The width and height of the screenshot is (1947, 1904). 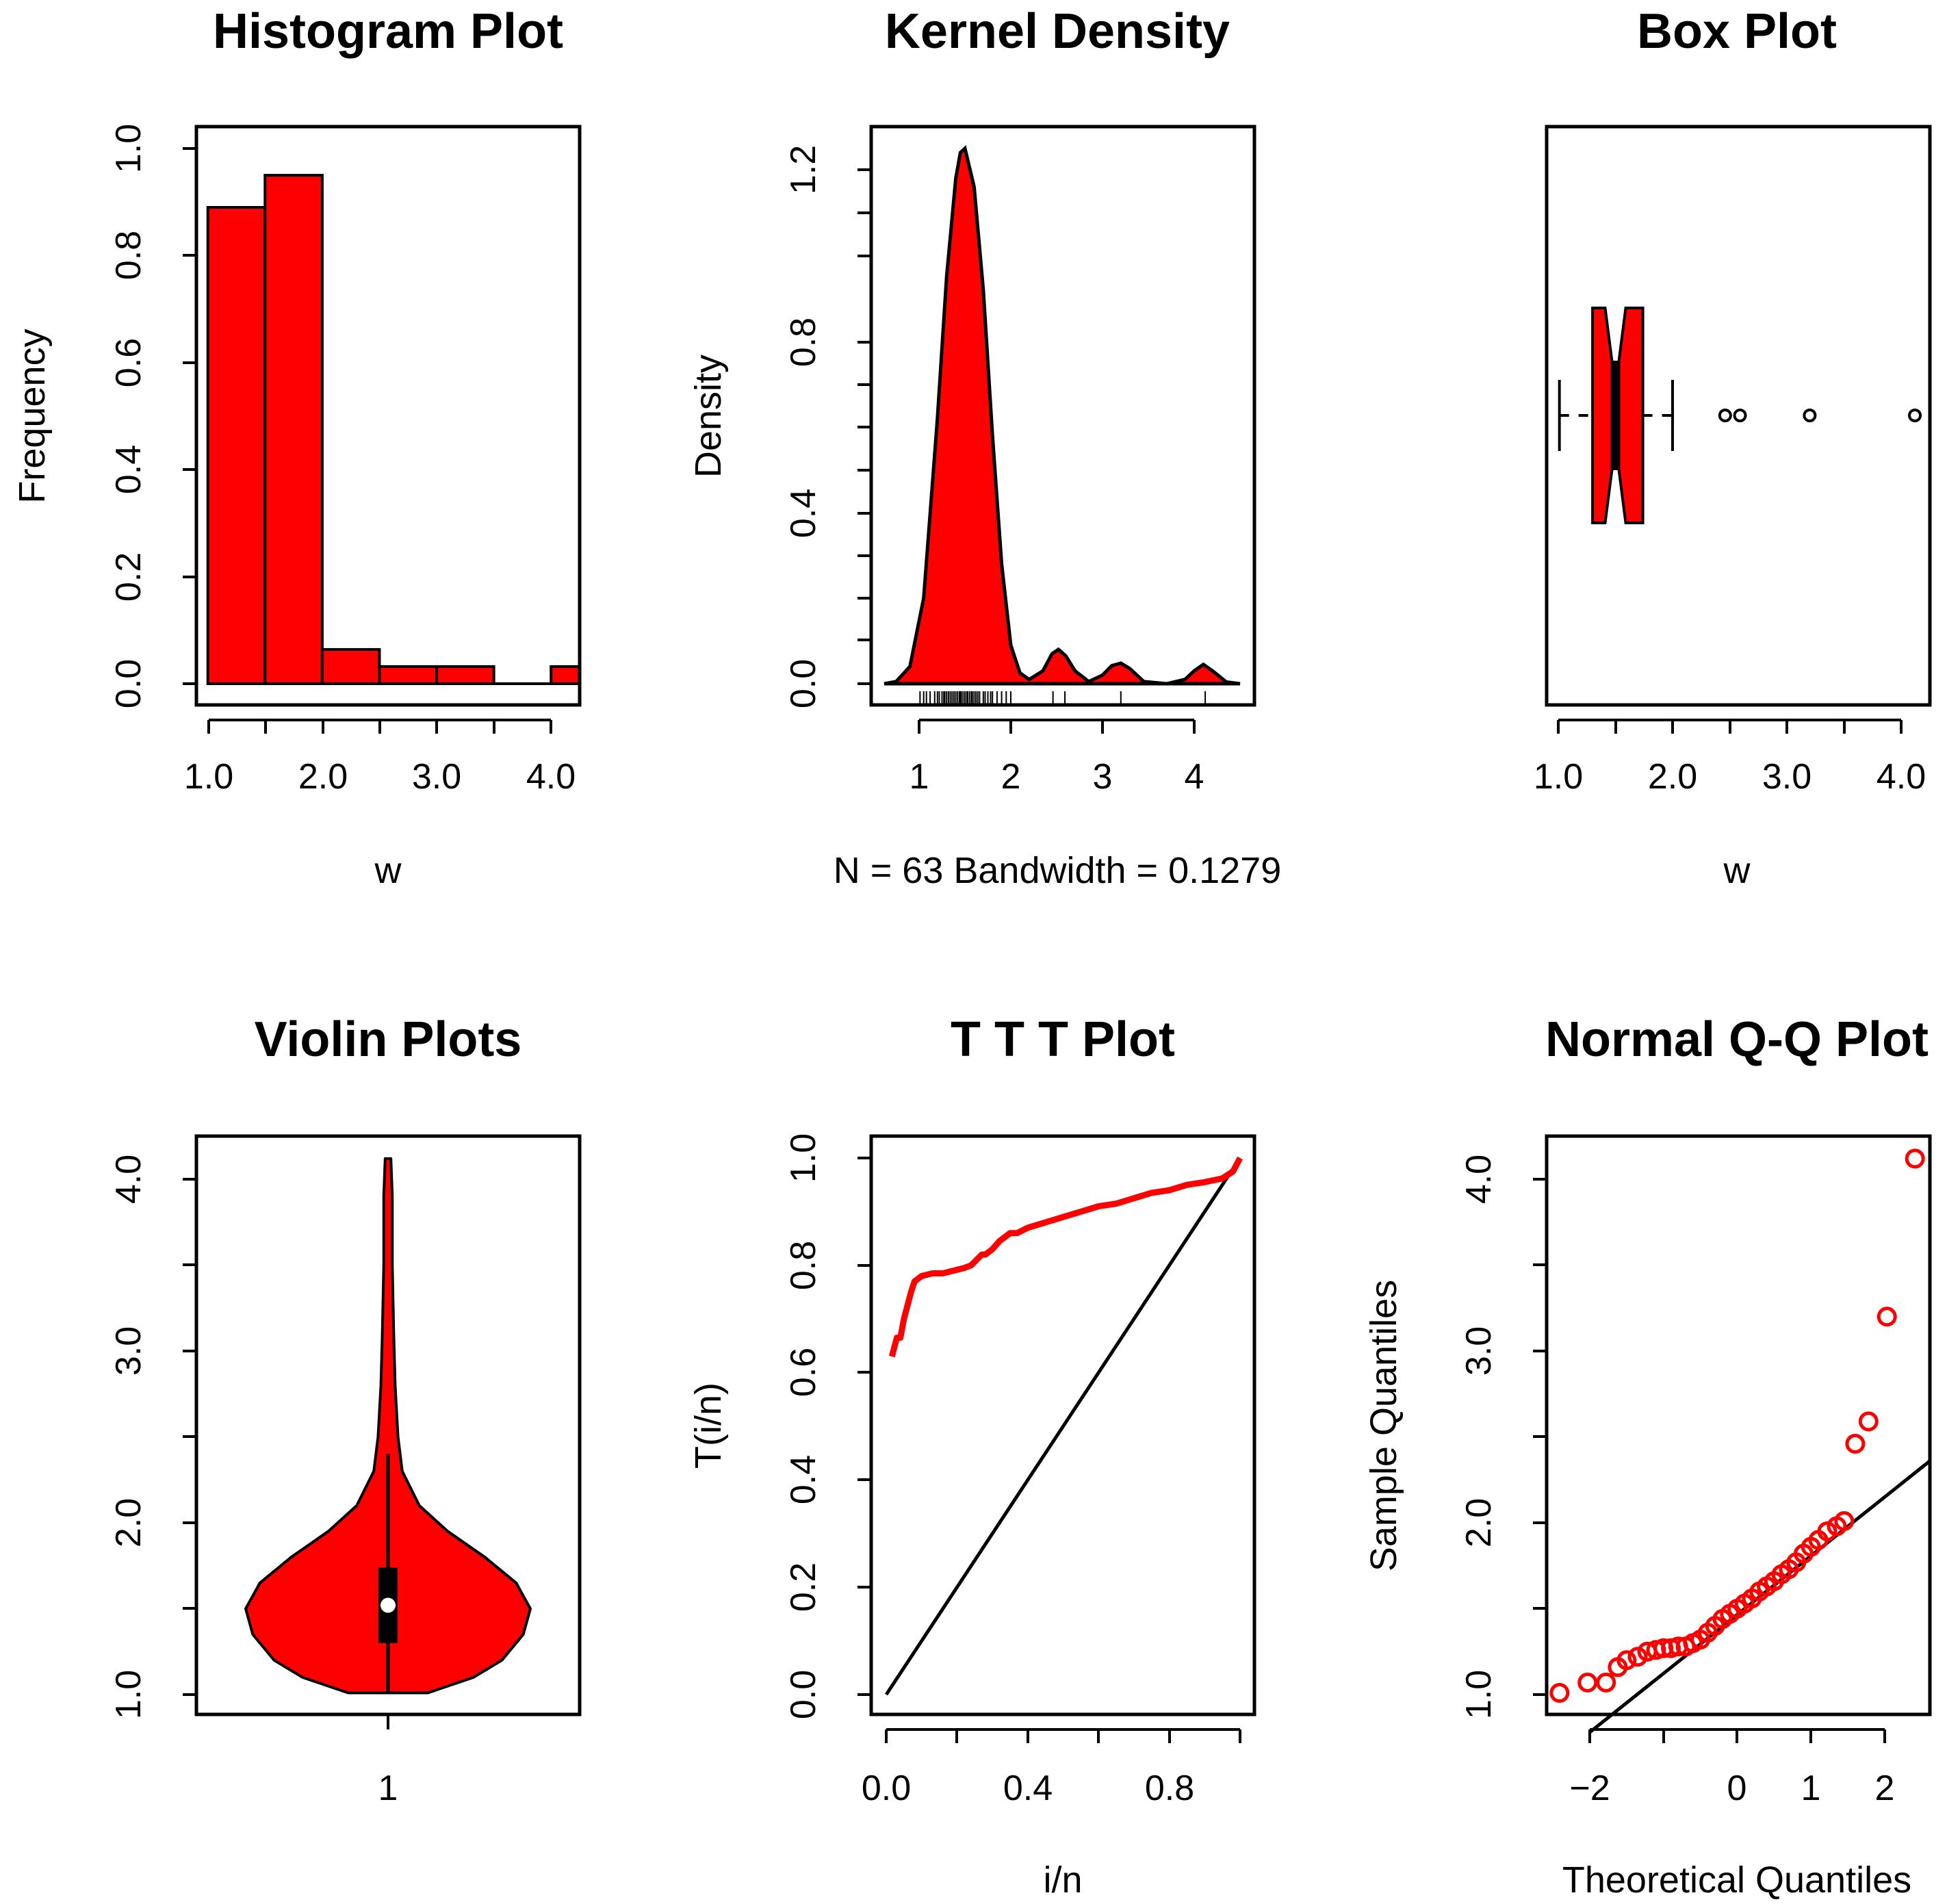 I want to click on violin-median-point, so click(x=388, y=1605).